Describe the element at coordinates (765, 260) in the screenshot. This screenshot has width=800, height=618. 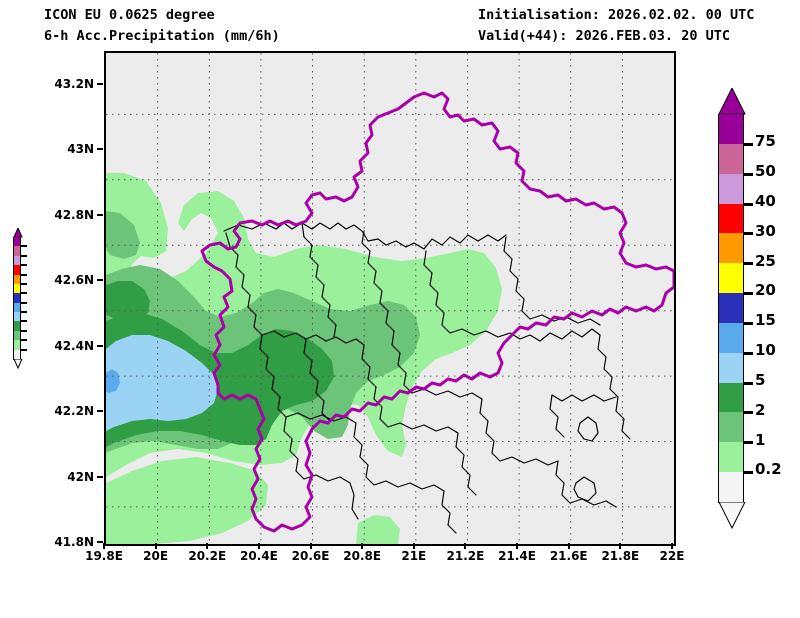
I see `colorbar-tick-label: 25` at that location.